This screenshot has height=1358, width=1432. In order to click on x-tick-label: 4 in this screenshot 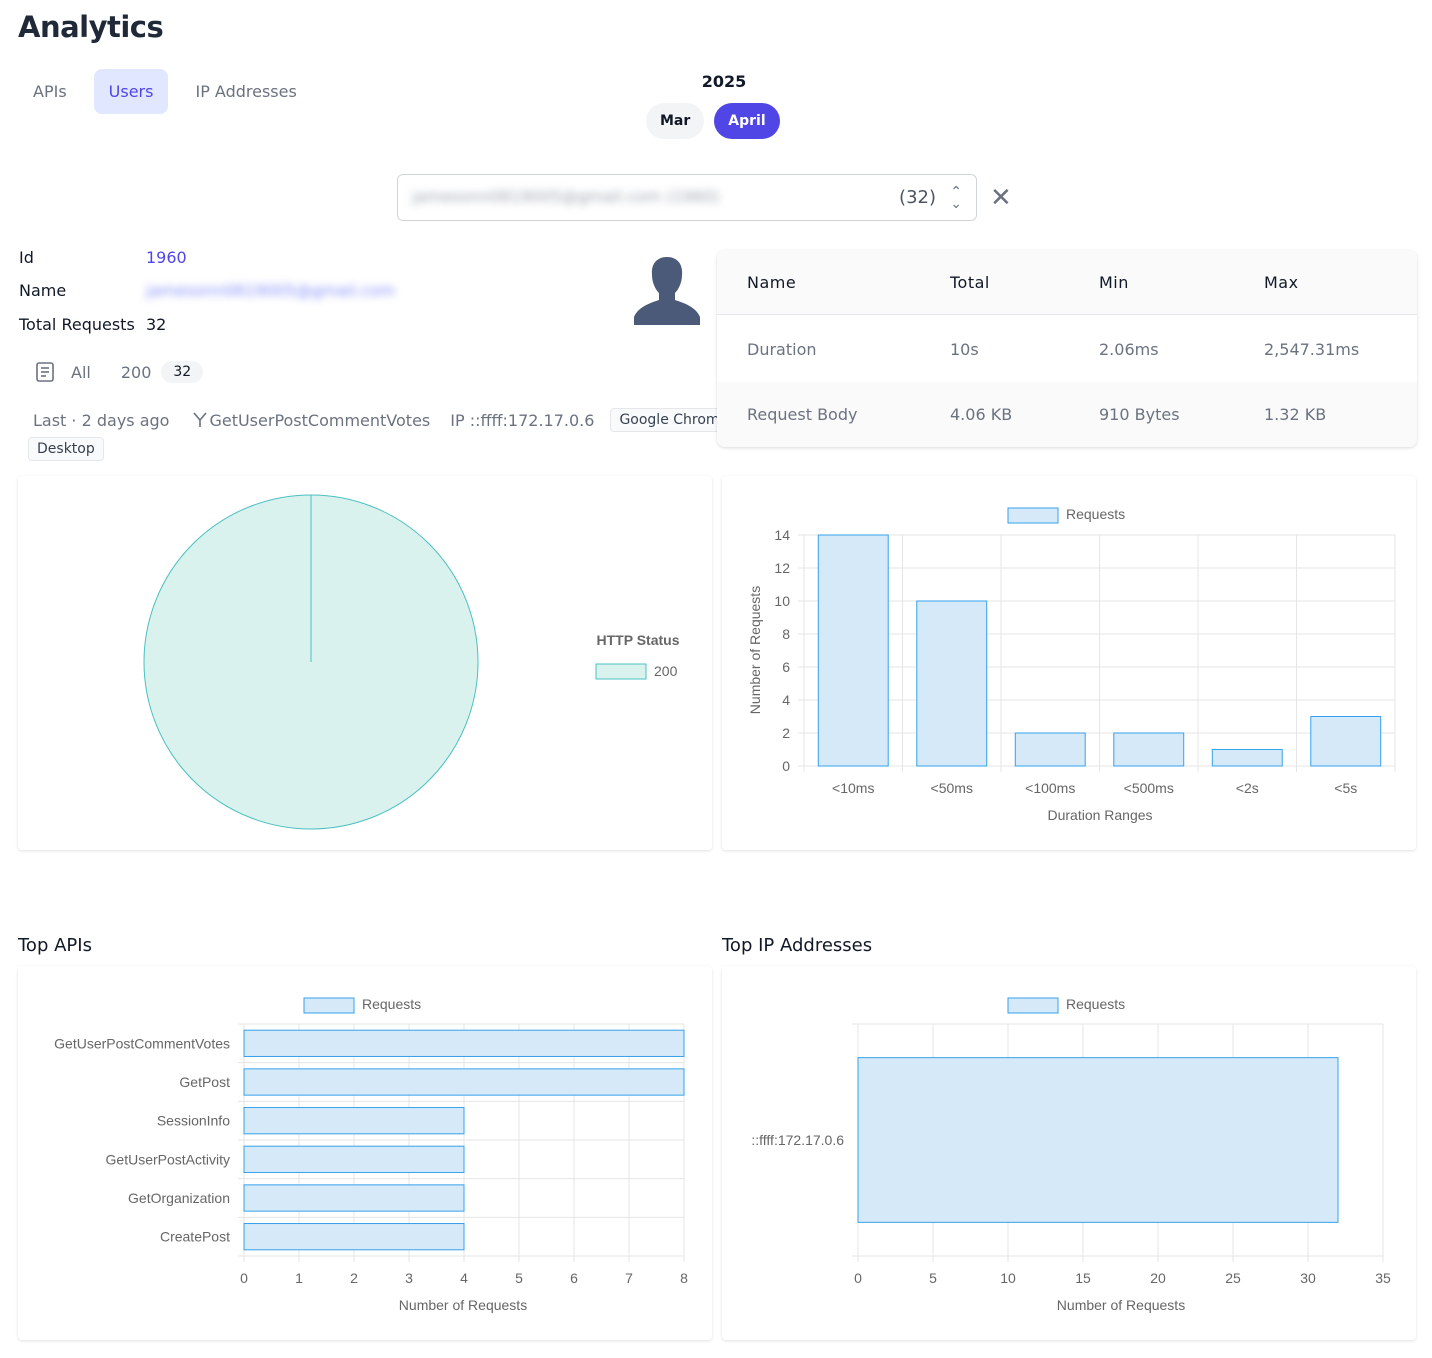, I will do `click(464, 1278)`.